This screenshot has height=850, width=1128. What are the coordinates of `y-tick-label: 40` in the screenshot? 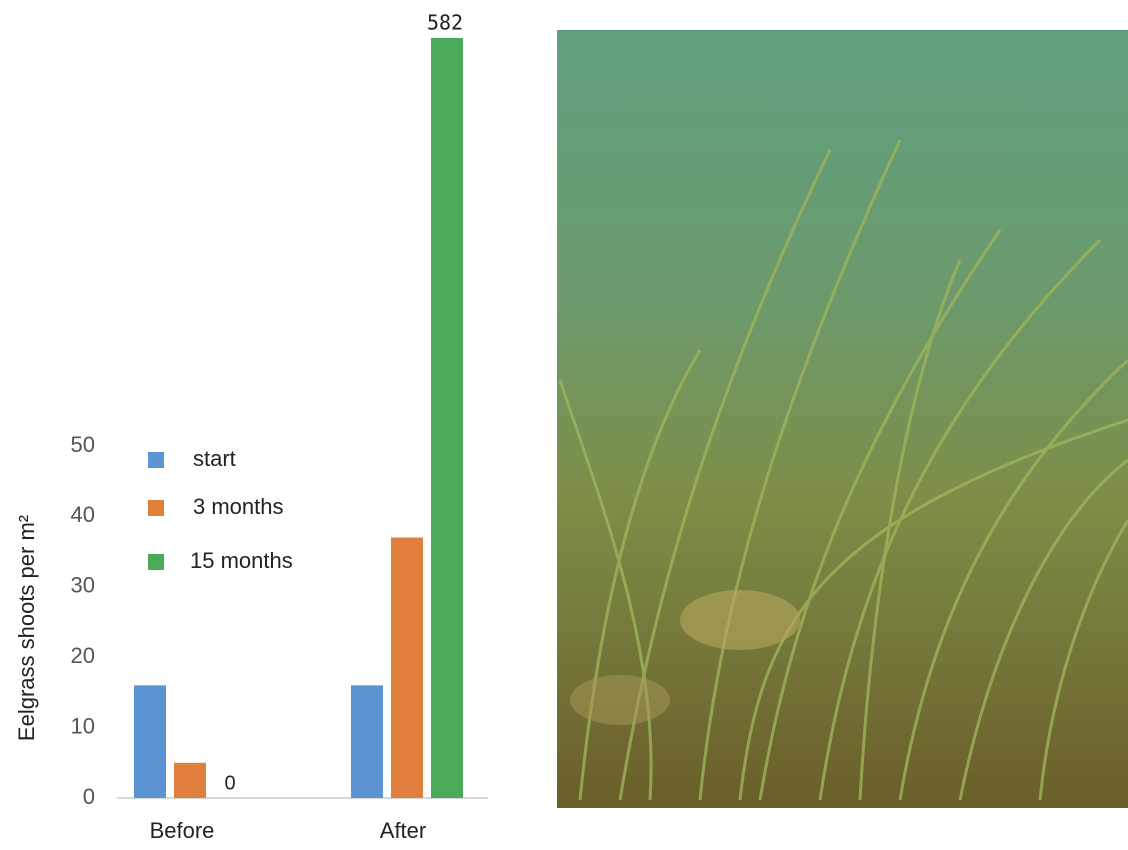 It's located at (83, 514).